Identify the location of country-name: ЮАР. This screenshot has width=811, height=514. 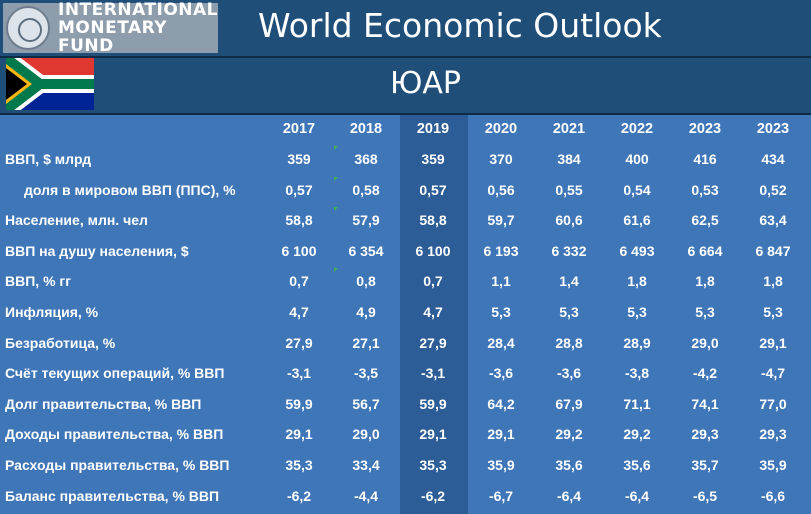
(426, 83).